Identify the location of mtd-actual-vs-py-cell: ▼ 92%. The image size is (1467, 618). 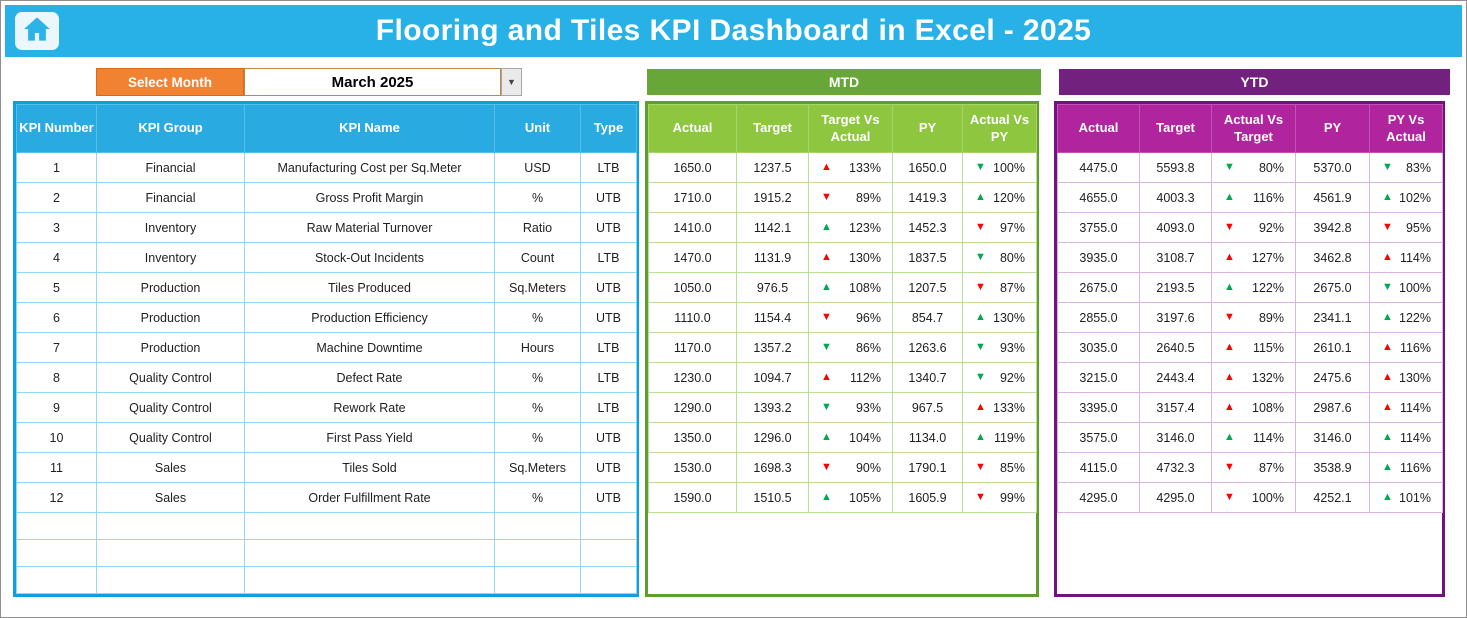
(999, 377).